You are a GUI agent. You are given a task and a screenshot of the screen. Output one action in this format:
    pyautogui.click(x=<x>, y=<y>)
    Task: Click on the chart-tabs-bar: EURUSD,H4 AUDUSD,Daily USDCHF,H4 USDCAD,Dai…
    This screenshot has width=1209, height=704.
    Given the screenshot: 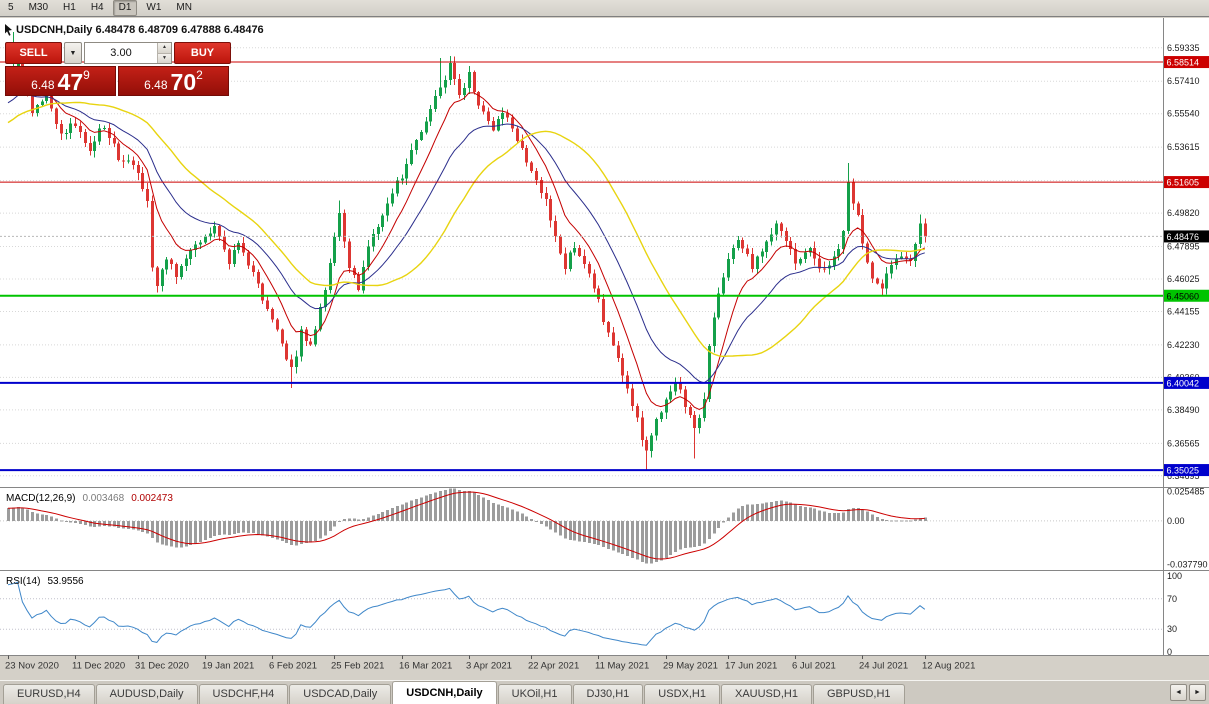 What is the action you would take?
    pyautogui.click(x=604, y=692)
    